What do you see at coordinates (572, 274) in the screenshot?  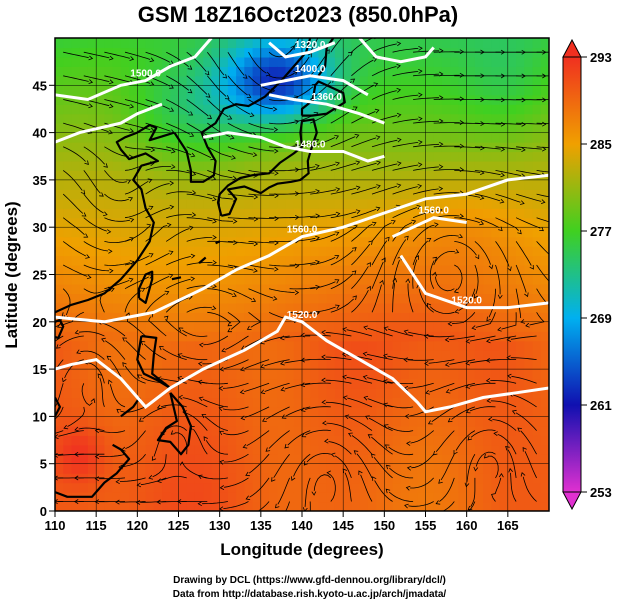 I see `colorbar-bar` at bounding box center [572, 274].